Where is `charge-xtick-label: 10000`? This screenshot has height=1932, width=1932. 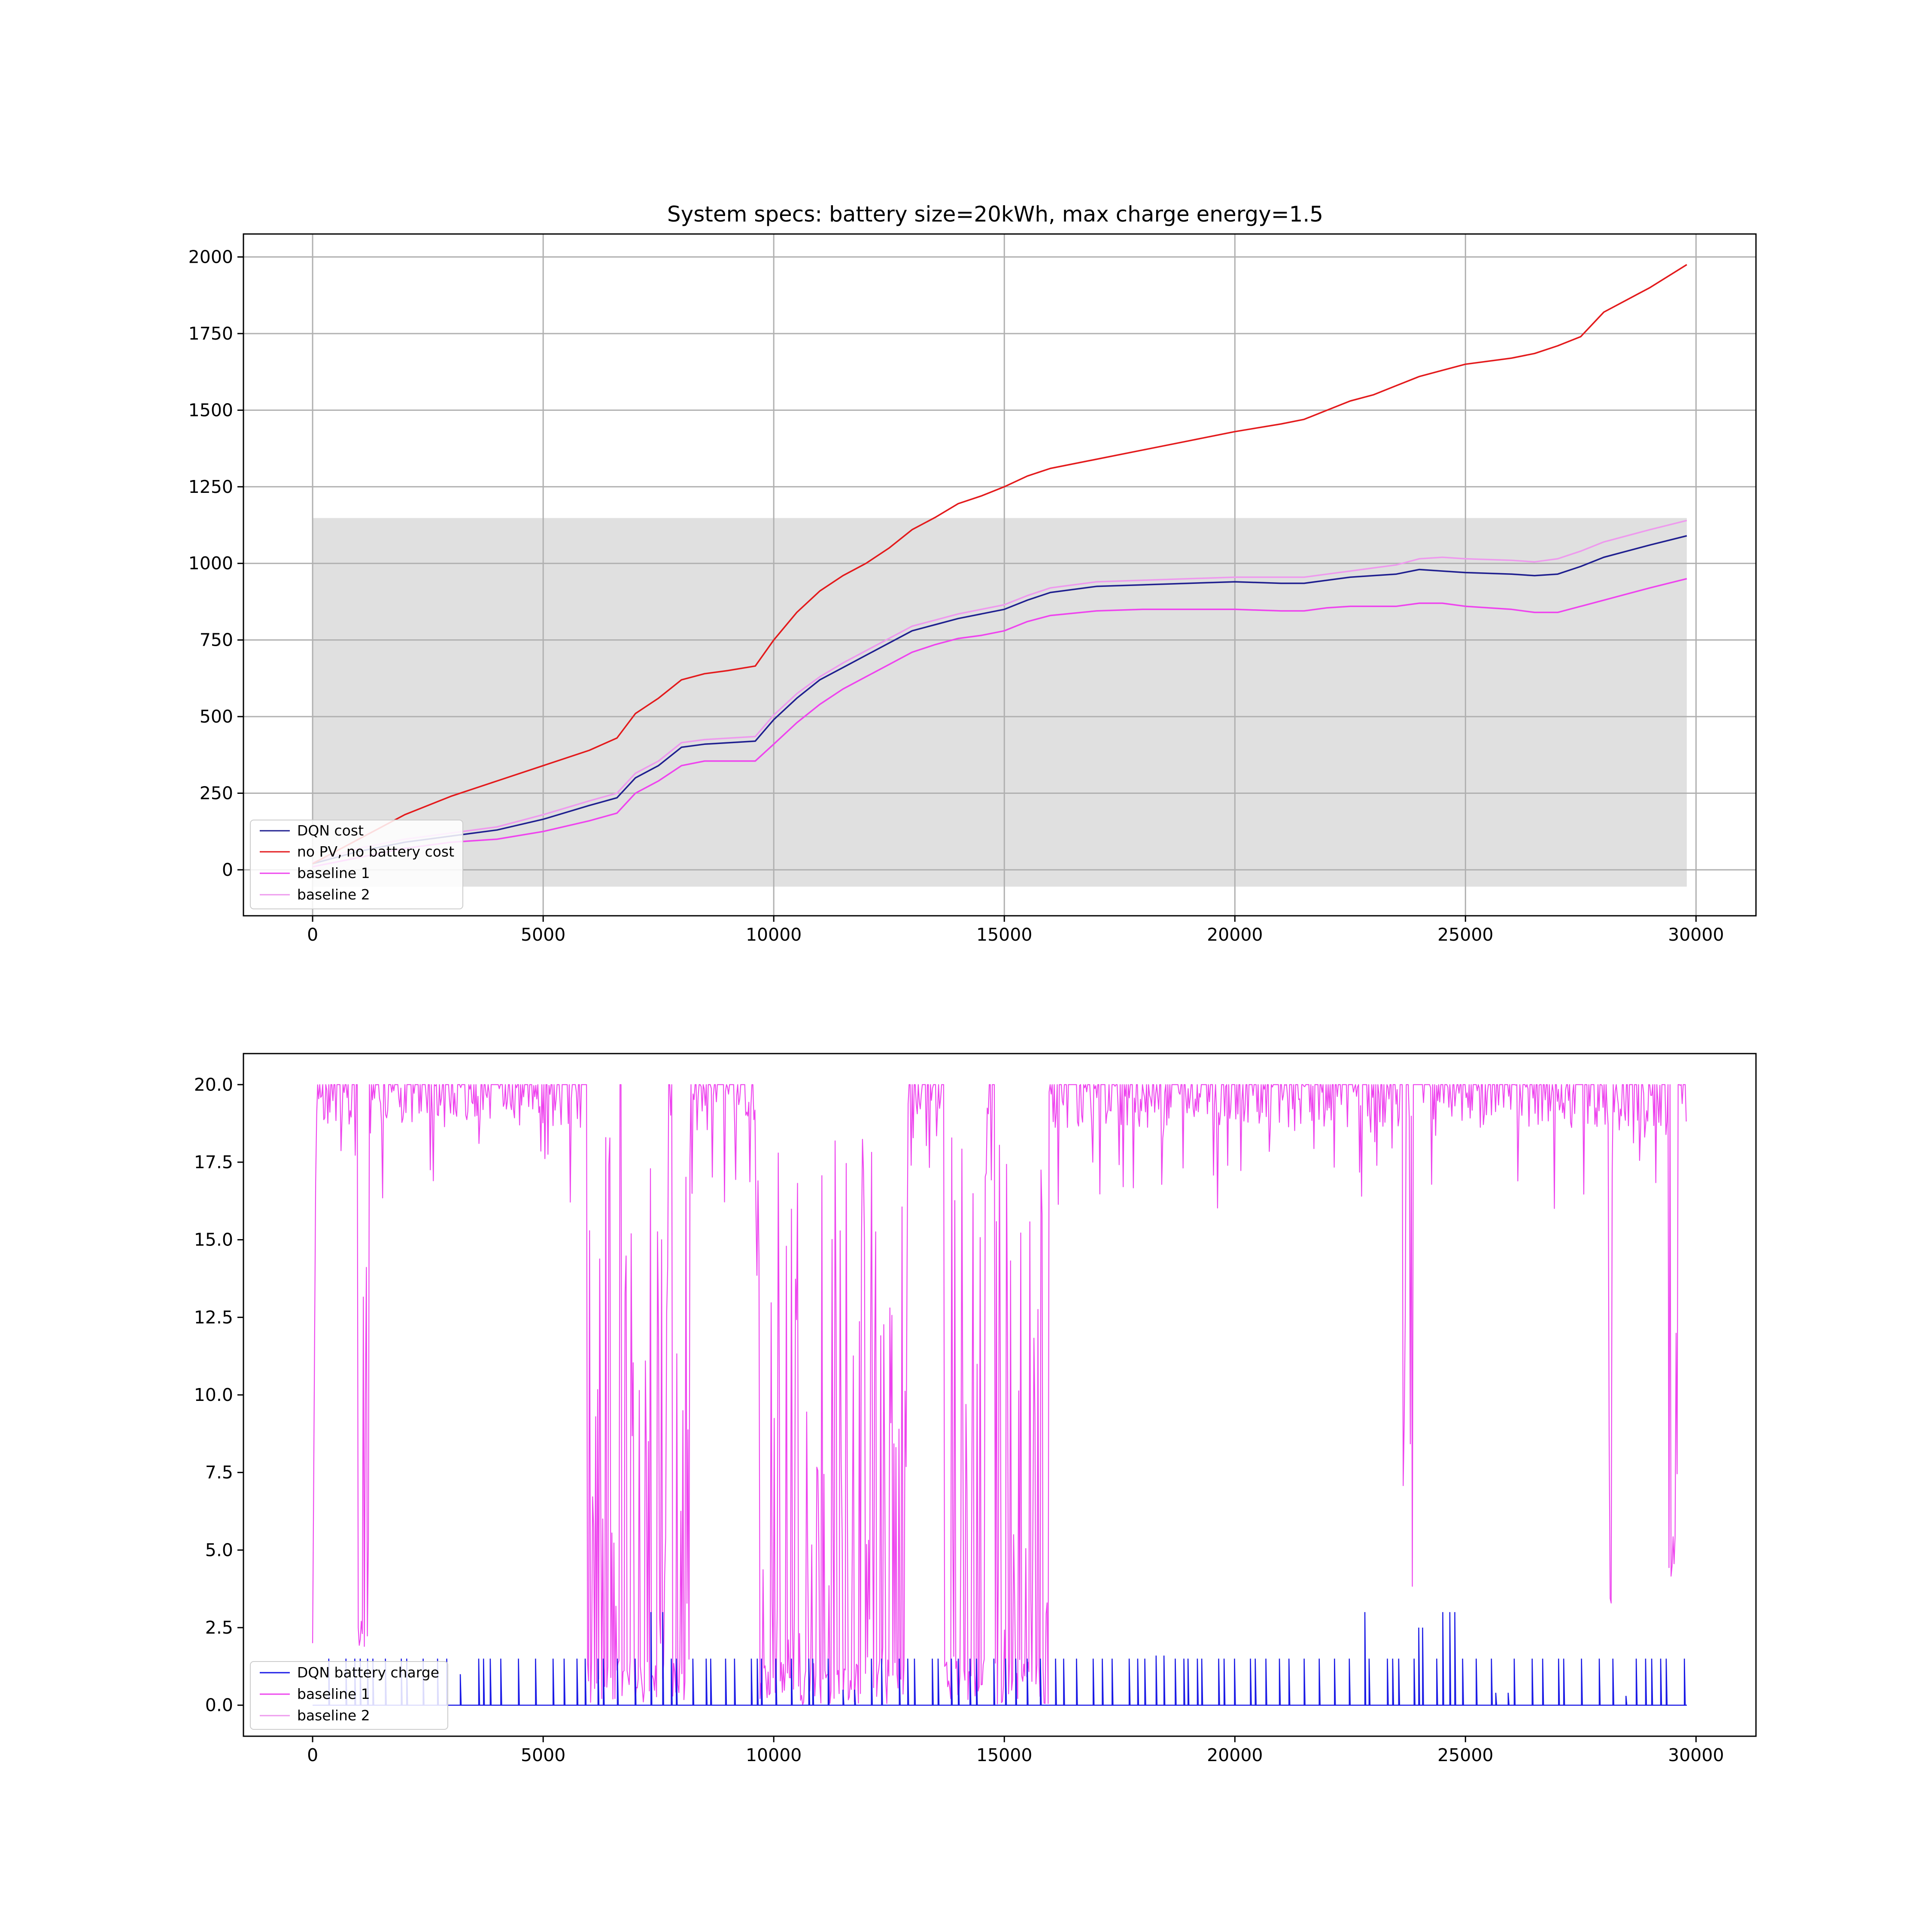 charge-xtick-label: 10000 is located at coordinates (774, 1755).